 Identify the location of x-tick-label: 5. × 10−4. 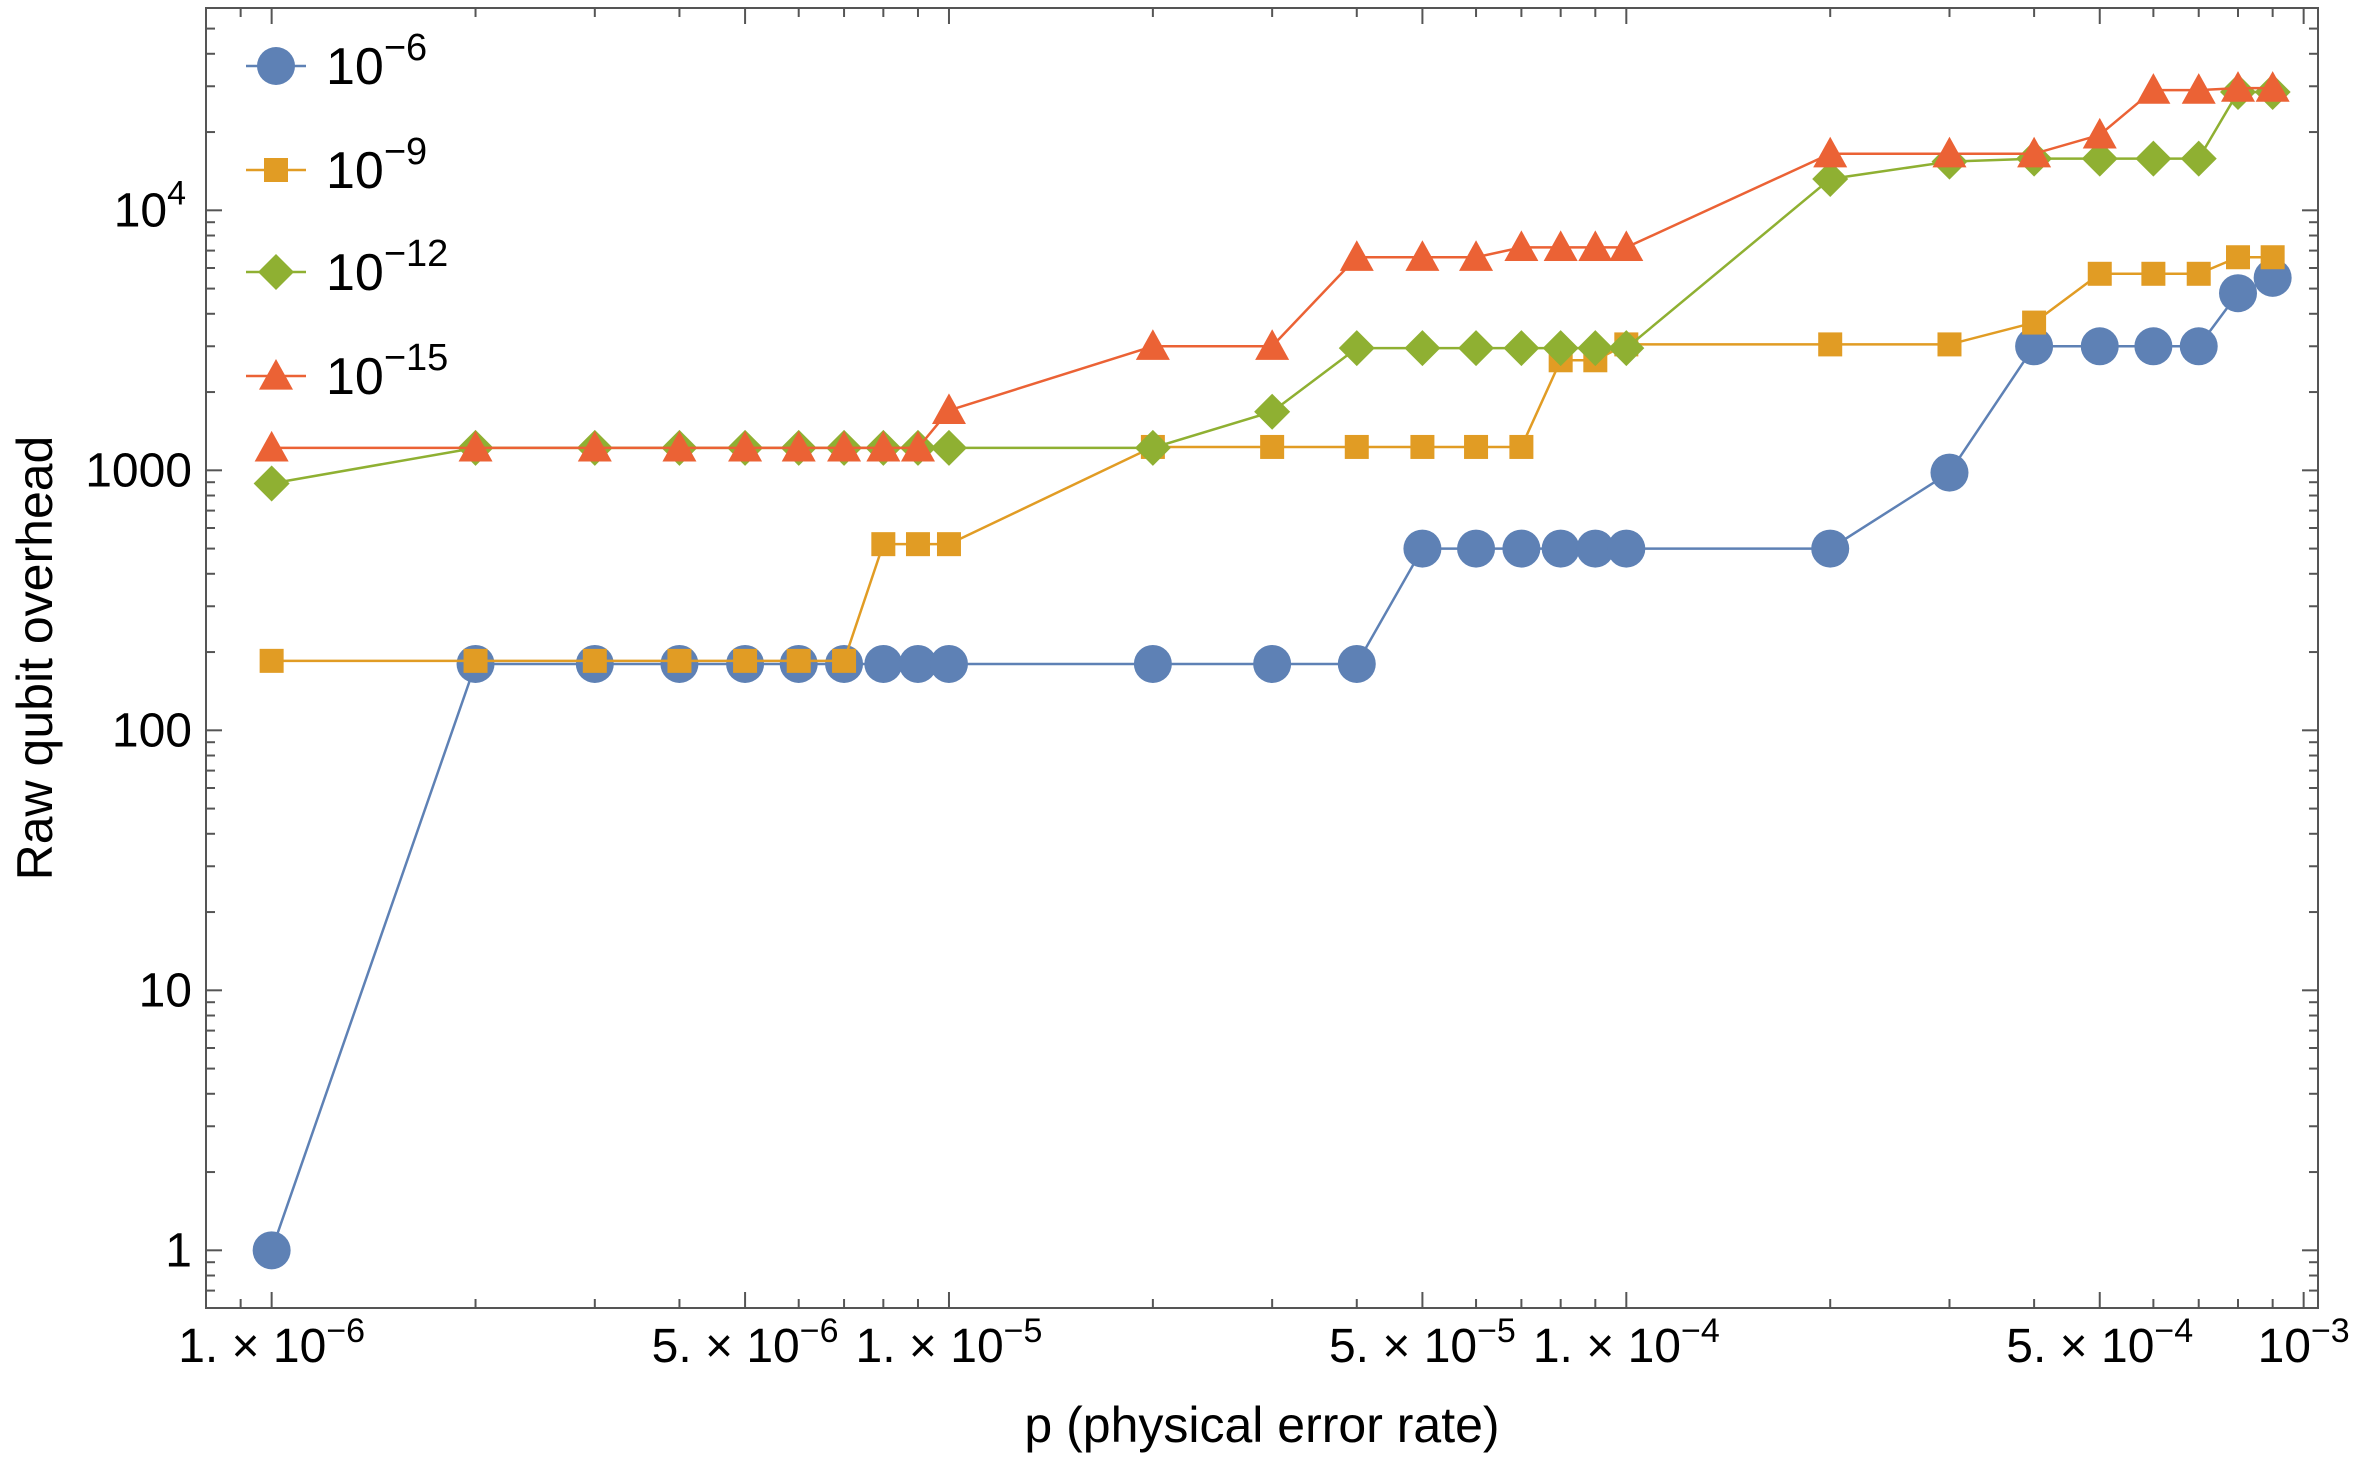
(2099, 1342).